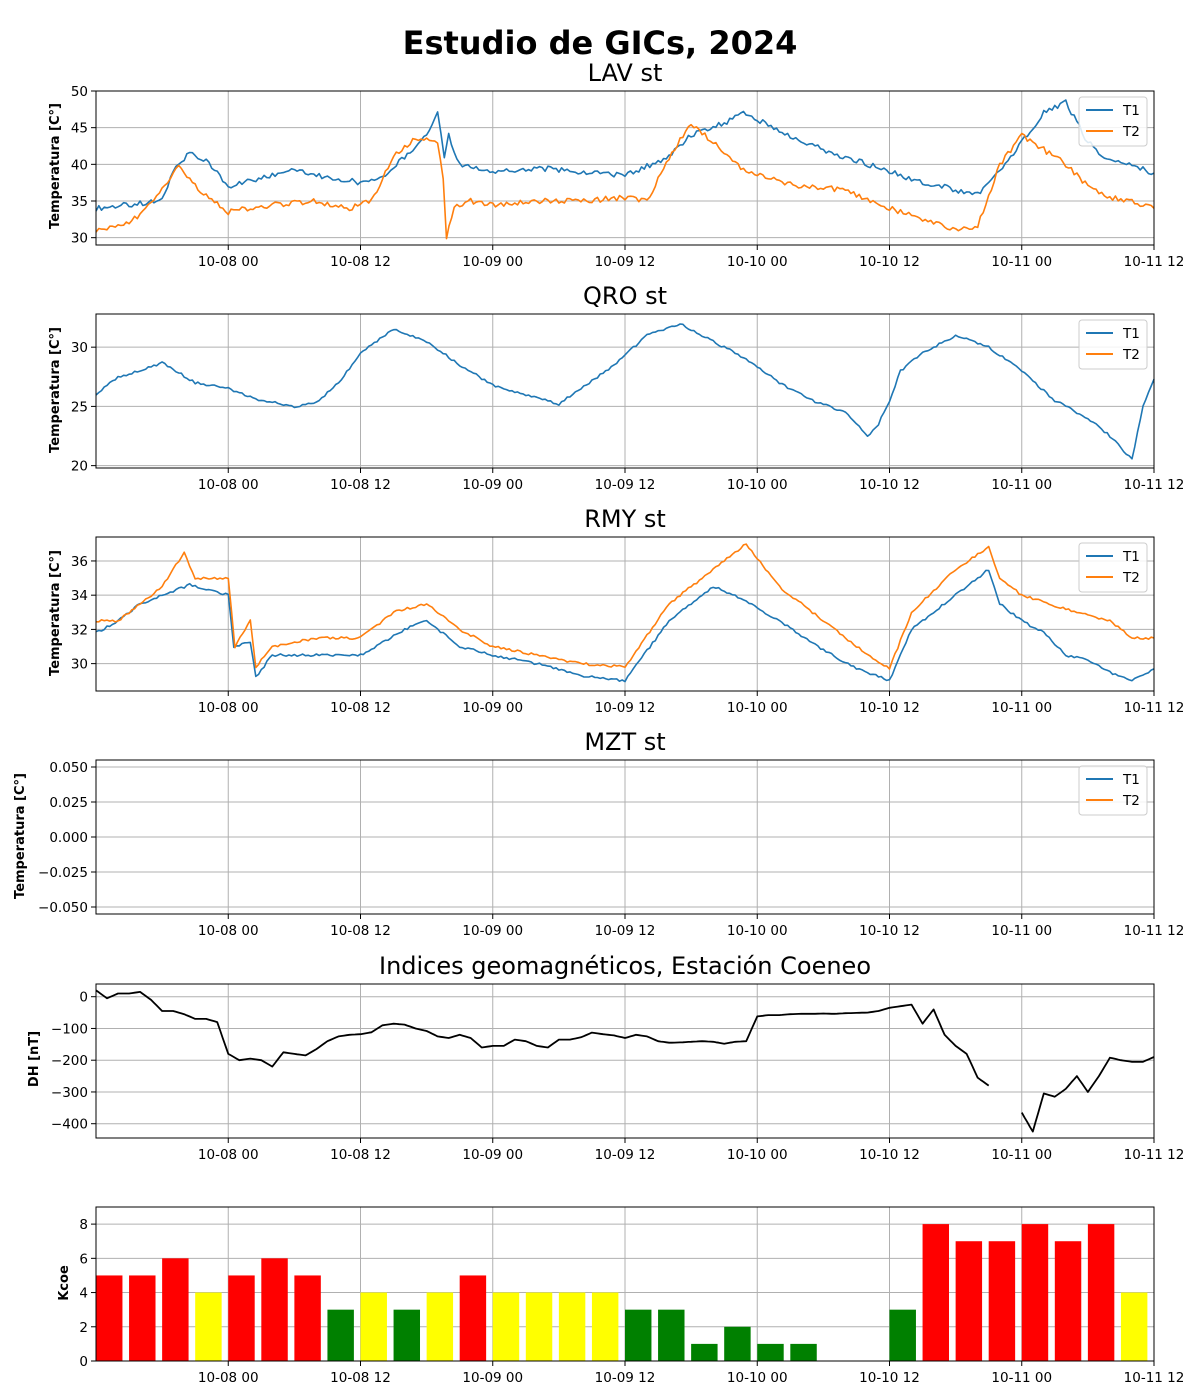 This screenshot has width=1200, height=1400. What do you see at coordinates (68, 838) in the screenshot?
I see `y-tick-label: 0.000` at bounding box center [68, 838].